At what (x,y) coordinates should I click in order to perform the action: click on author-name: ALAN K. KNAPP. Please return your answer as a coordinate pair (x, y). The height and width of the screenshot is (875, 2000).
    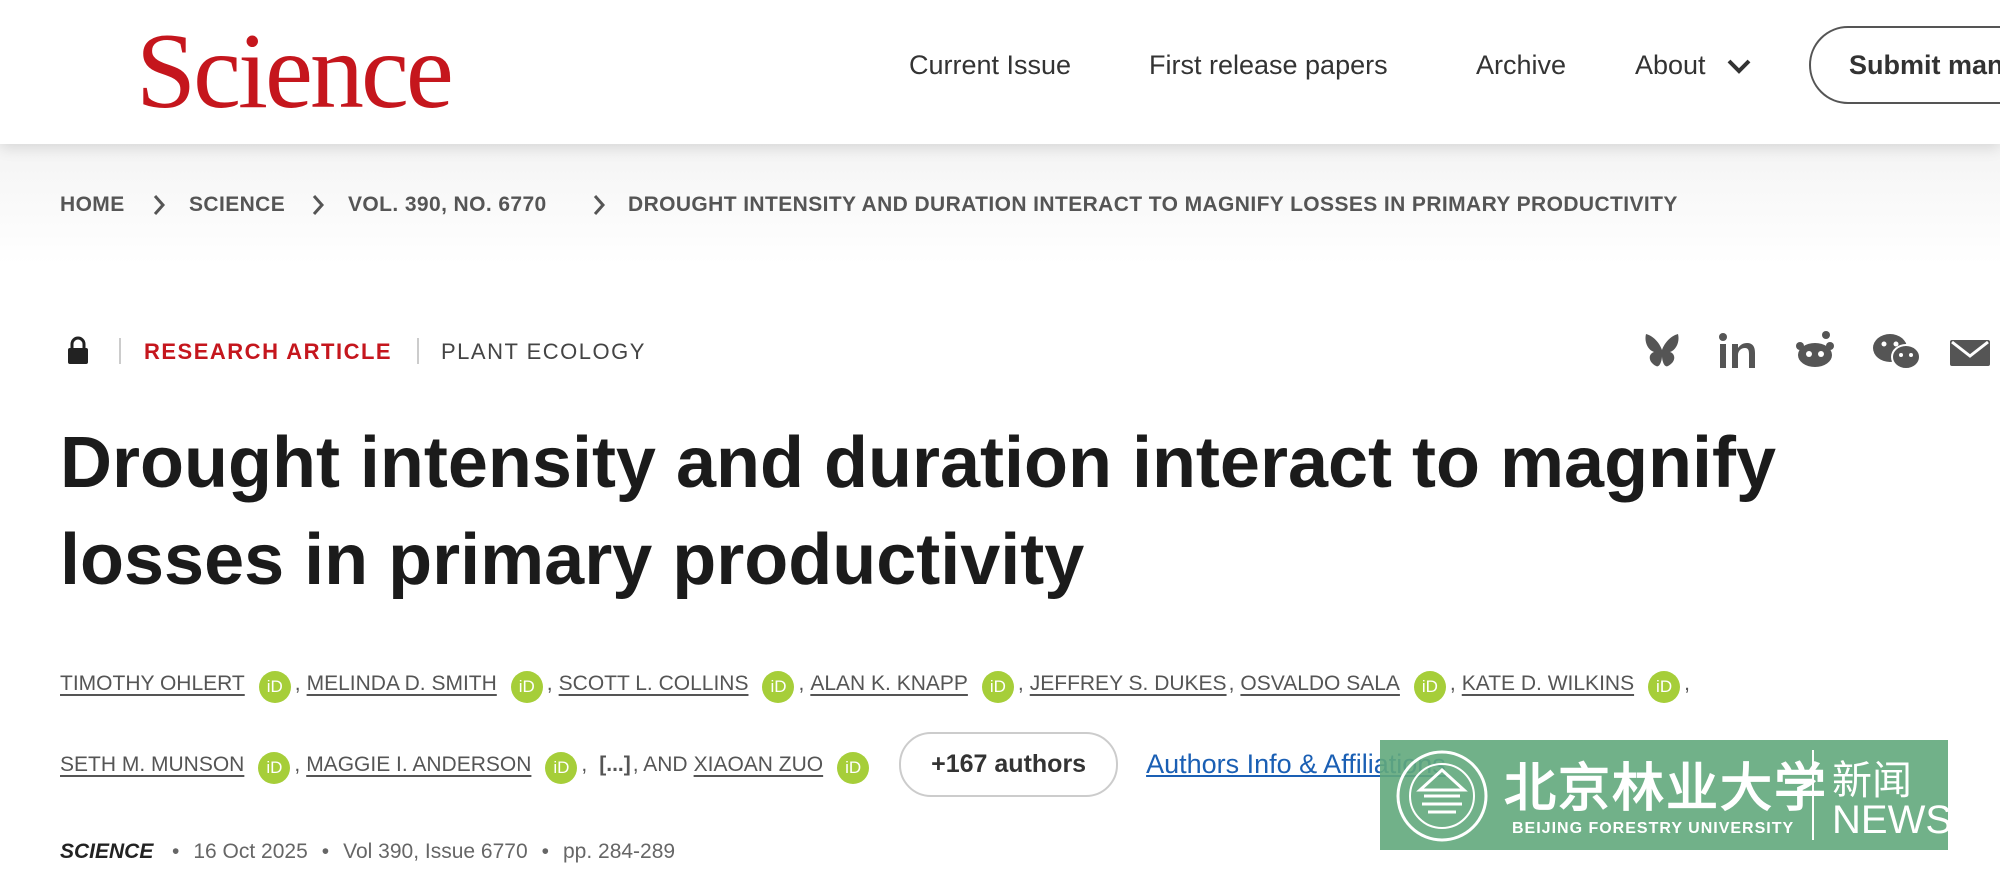
    Looking at the image, I should click on (889, 683).